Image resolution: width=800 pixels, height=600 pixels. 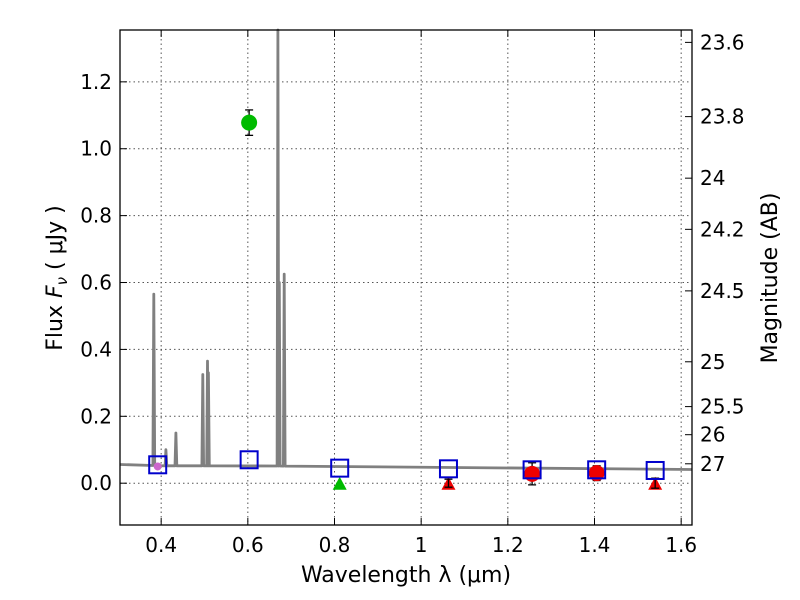 What do you see at coordinates (722, 117) in the screenshot?
I see `mag-tick-label: 23.8` at bounding box center [722, 117].